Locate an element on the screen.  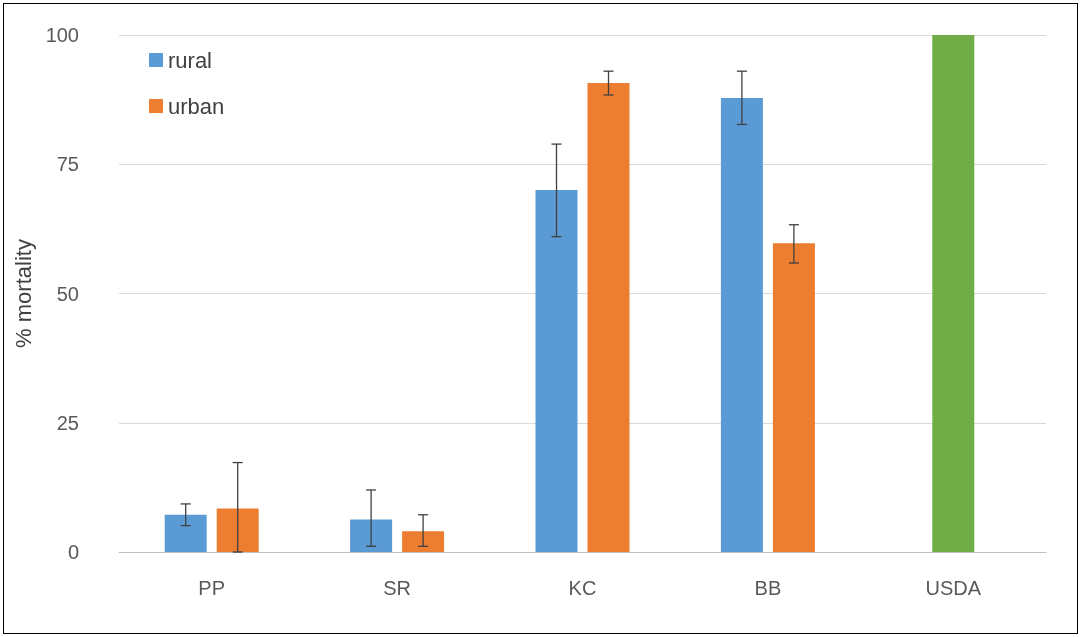
x-tick-label: BB is located at coordinates (768, 588).